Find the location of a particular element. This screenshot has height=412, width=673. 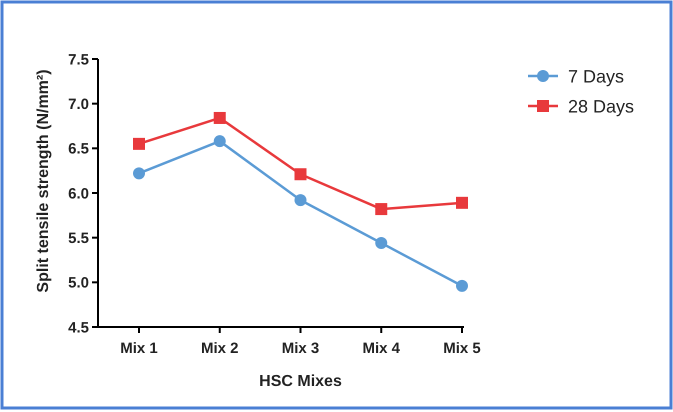

x-tick-label: Mix 1 is located at coordinates (139, 348).